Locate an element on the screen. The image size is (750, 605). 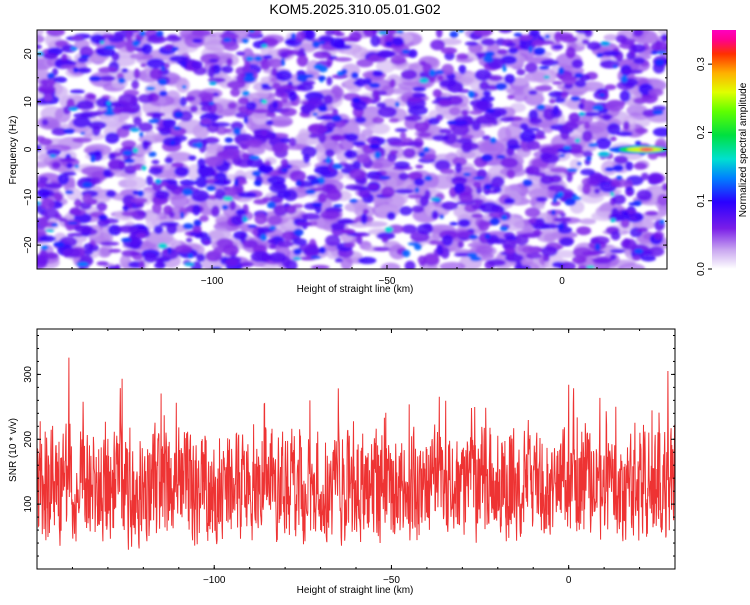
colorbar-scale is located at coordinates (724, 149).